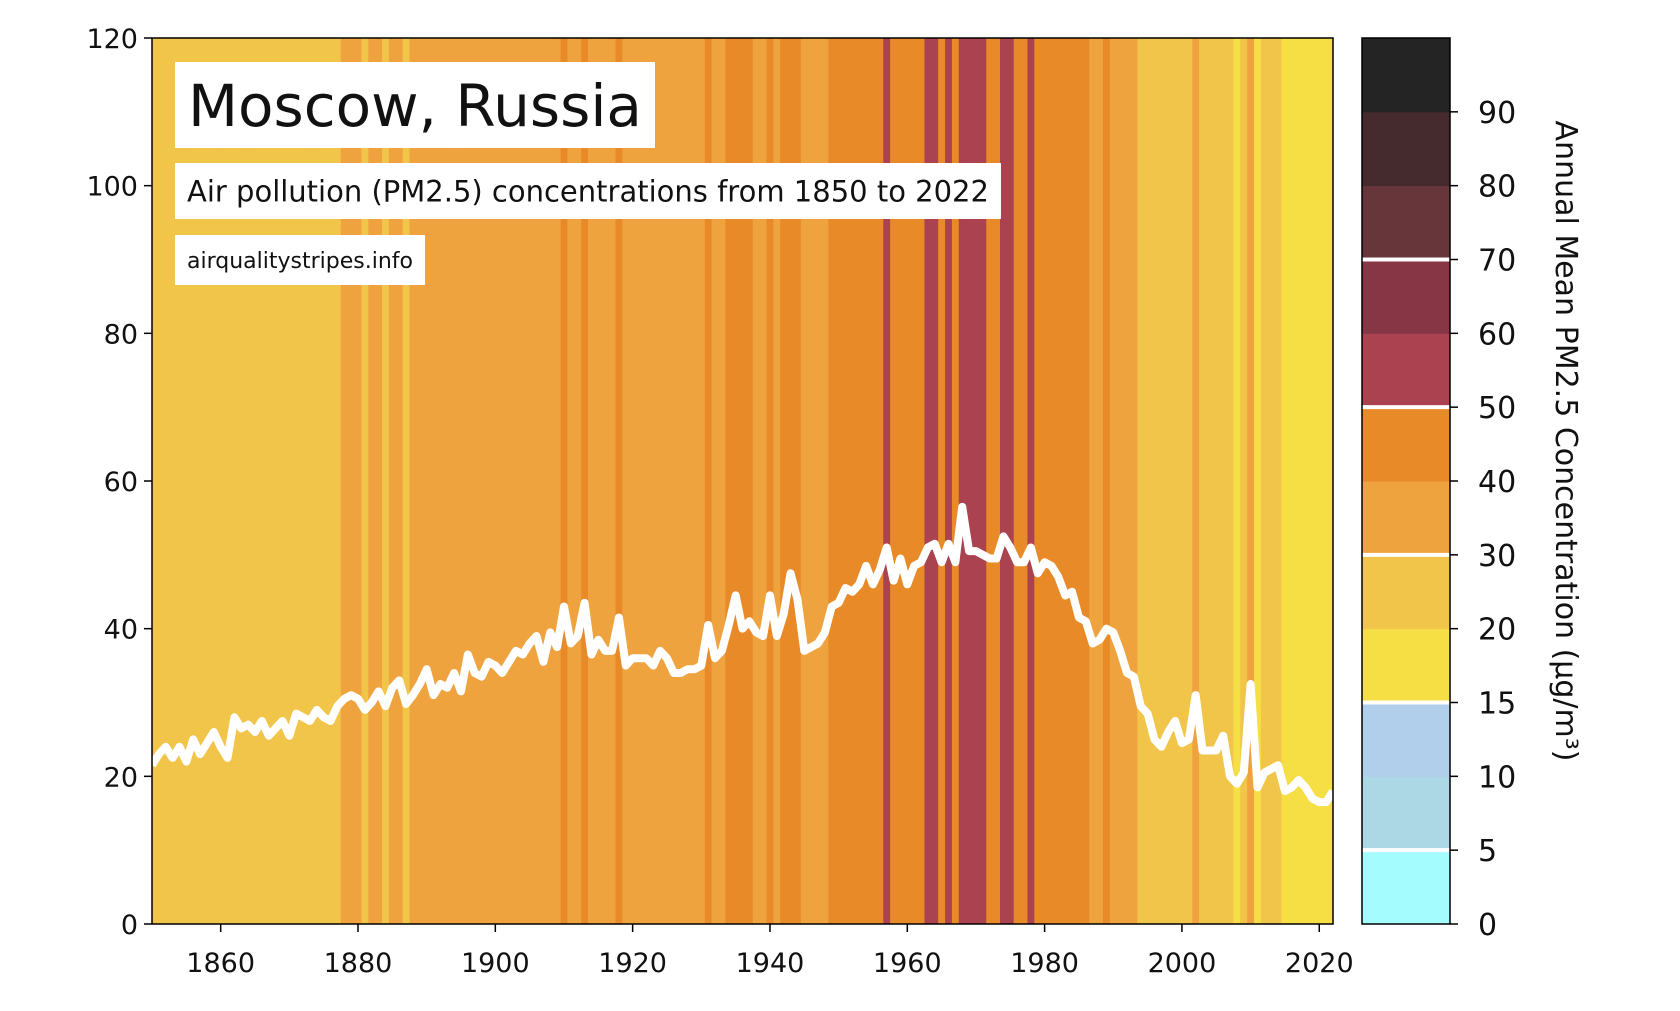 Image resolution: width=1680 pixels, height=1011 pixels. I want to click on x-tick-label: 2020, so click(1319, 963).